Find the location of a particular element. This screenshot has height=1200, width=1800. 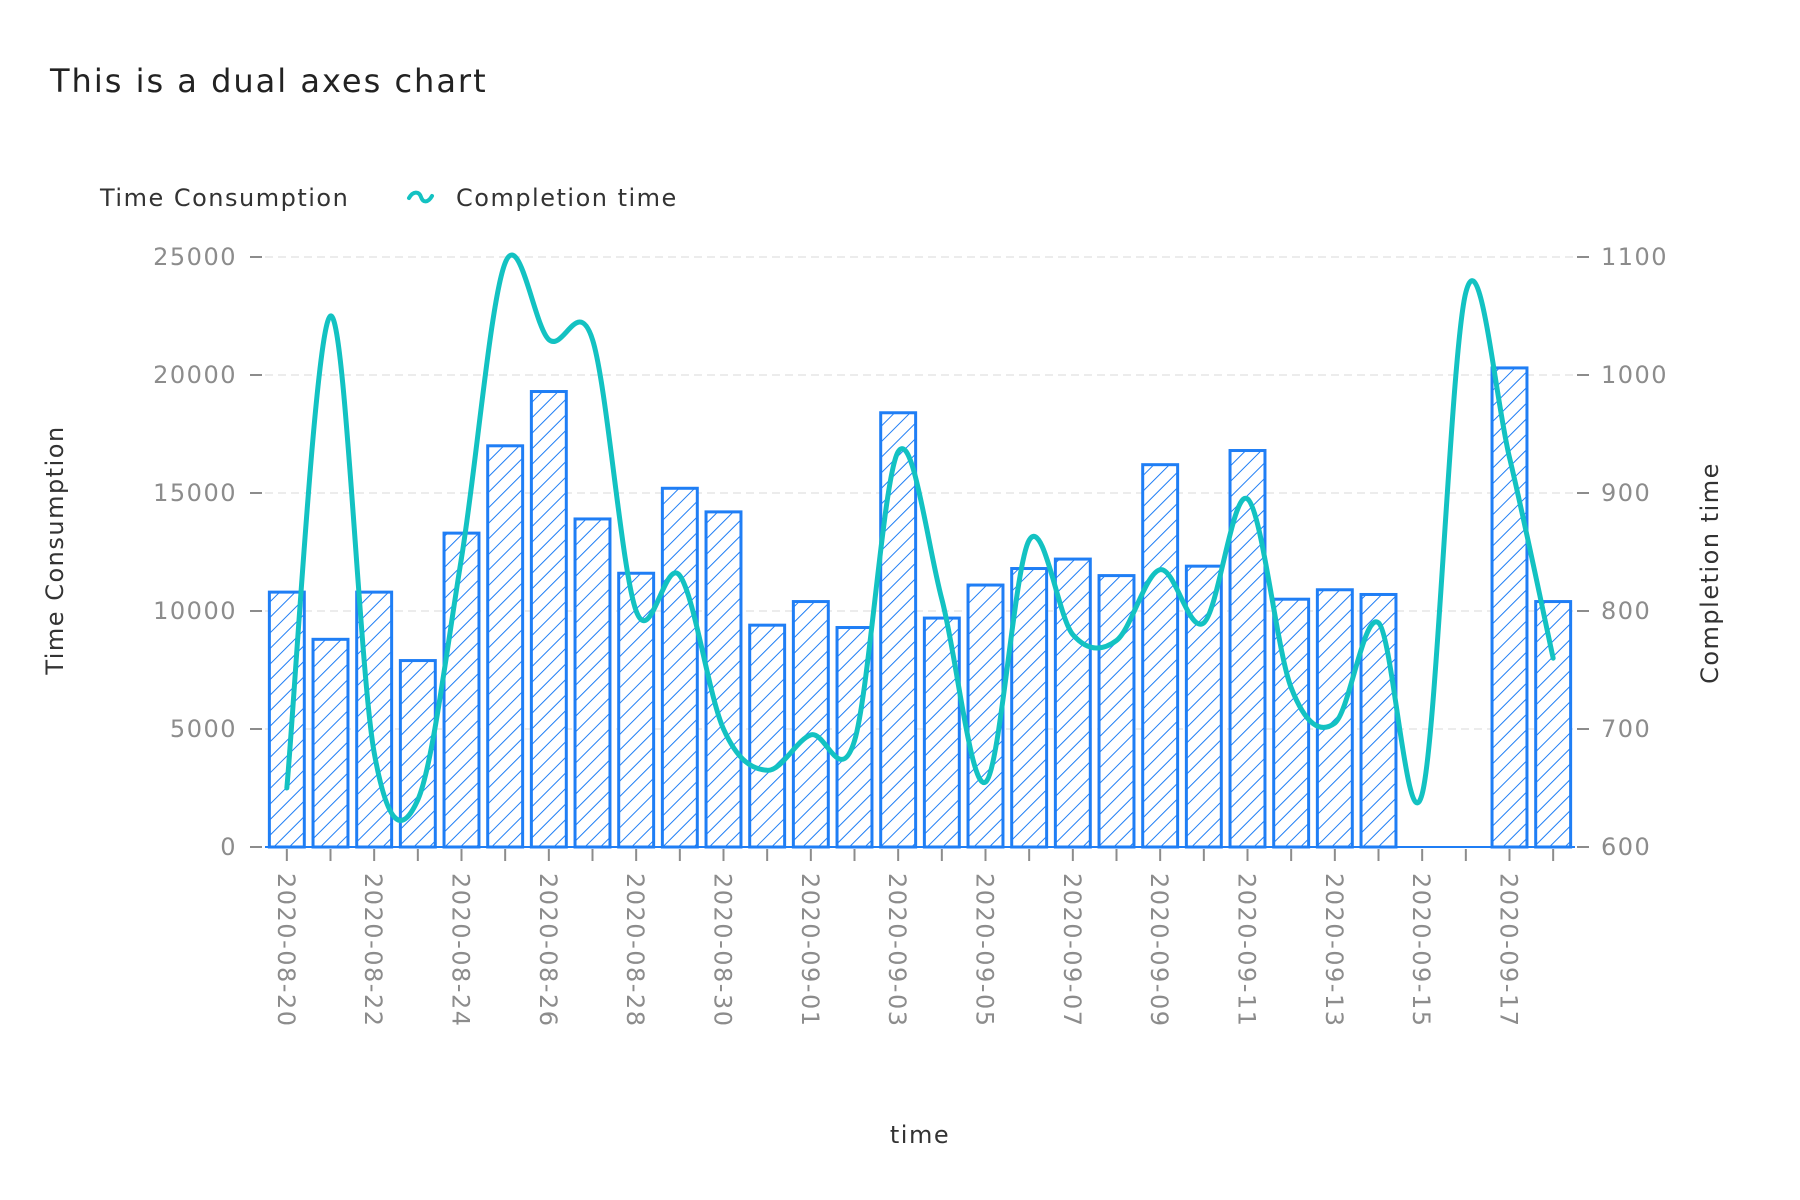

x-tick-label: 2020-09-15 is located at coordinates (1421, 950).